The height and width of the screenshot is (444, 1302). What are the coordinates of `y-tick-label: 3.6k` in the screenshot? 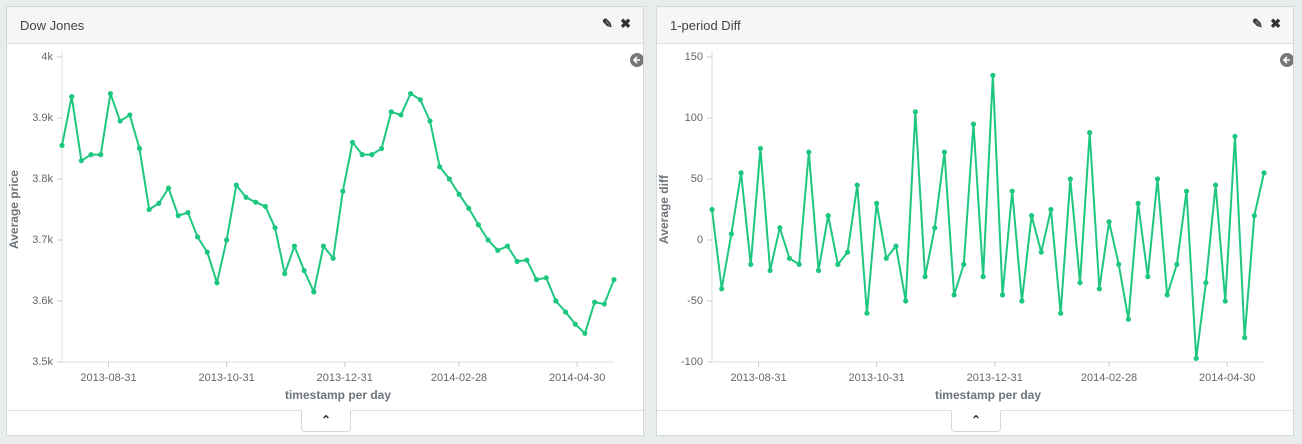 It's located at (42, 301).